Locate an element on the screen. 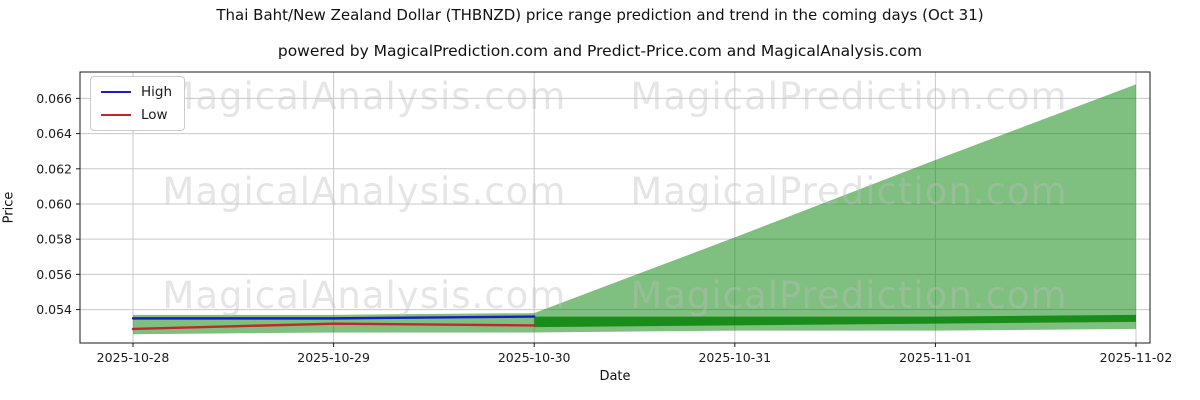 This screenshot has height=400, width=1200. x-tick-label: 2025-11-01 is located at coordinates (935, 357).